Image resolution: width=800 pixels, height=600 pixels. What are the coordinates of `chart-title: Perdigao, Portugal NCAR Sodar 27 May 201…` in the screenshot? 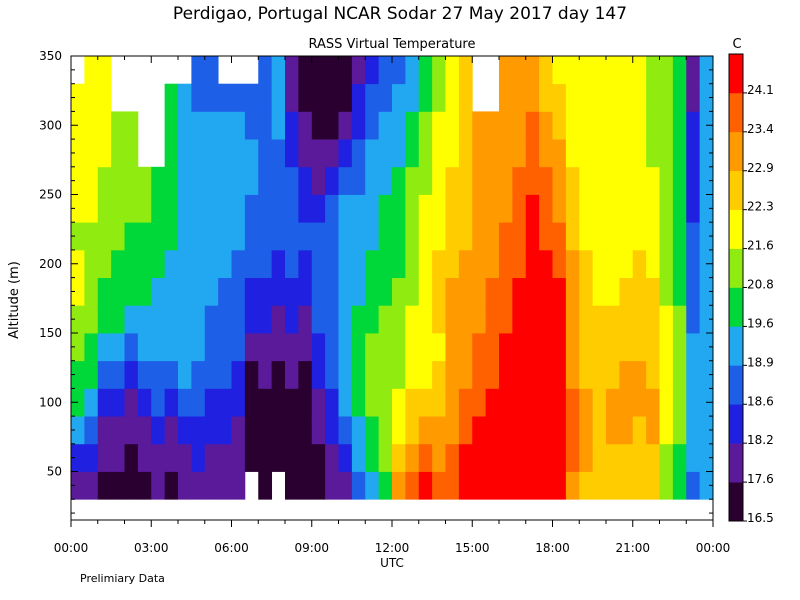 It's located at (400, 14).